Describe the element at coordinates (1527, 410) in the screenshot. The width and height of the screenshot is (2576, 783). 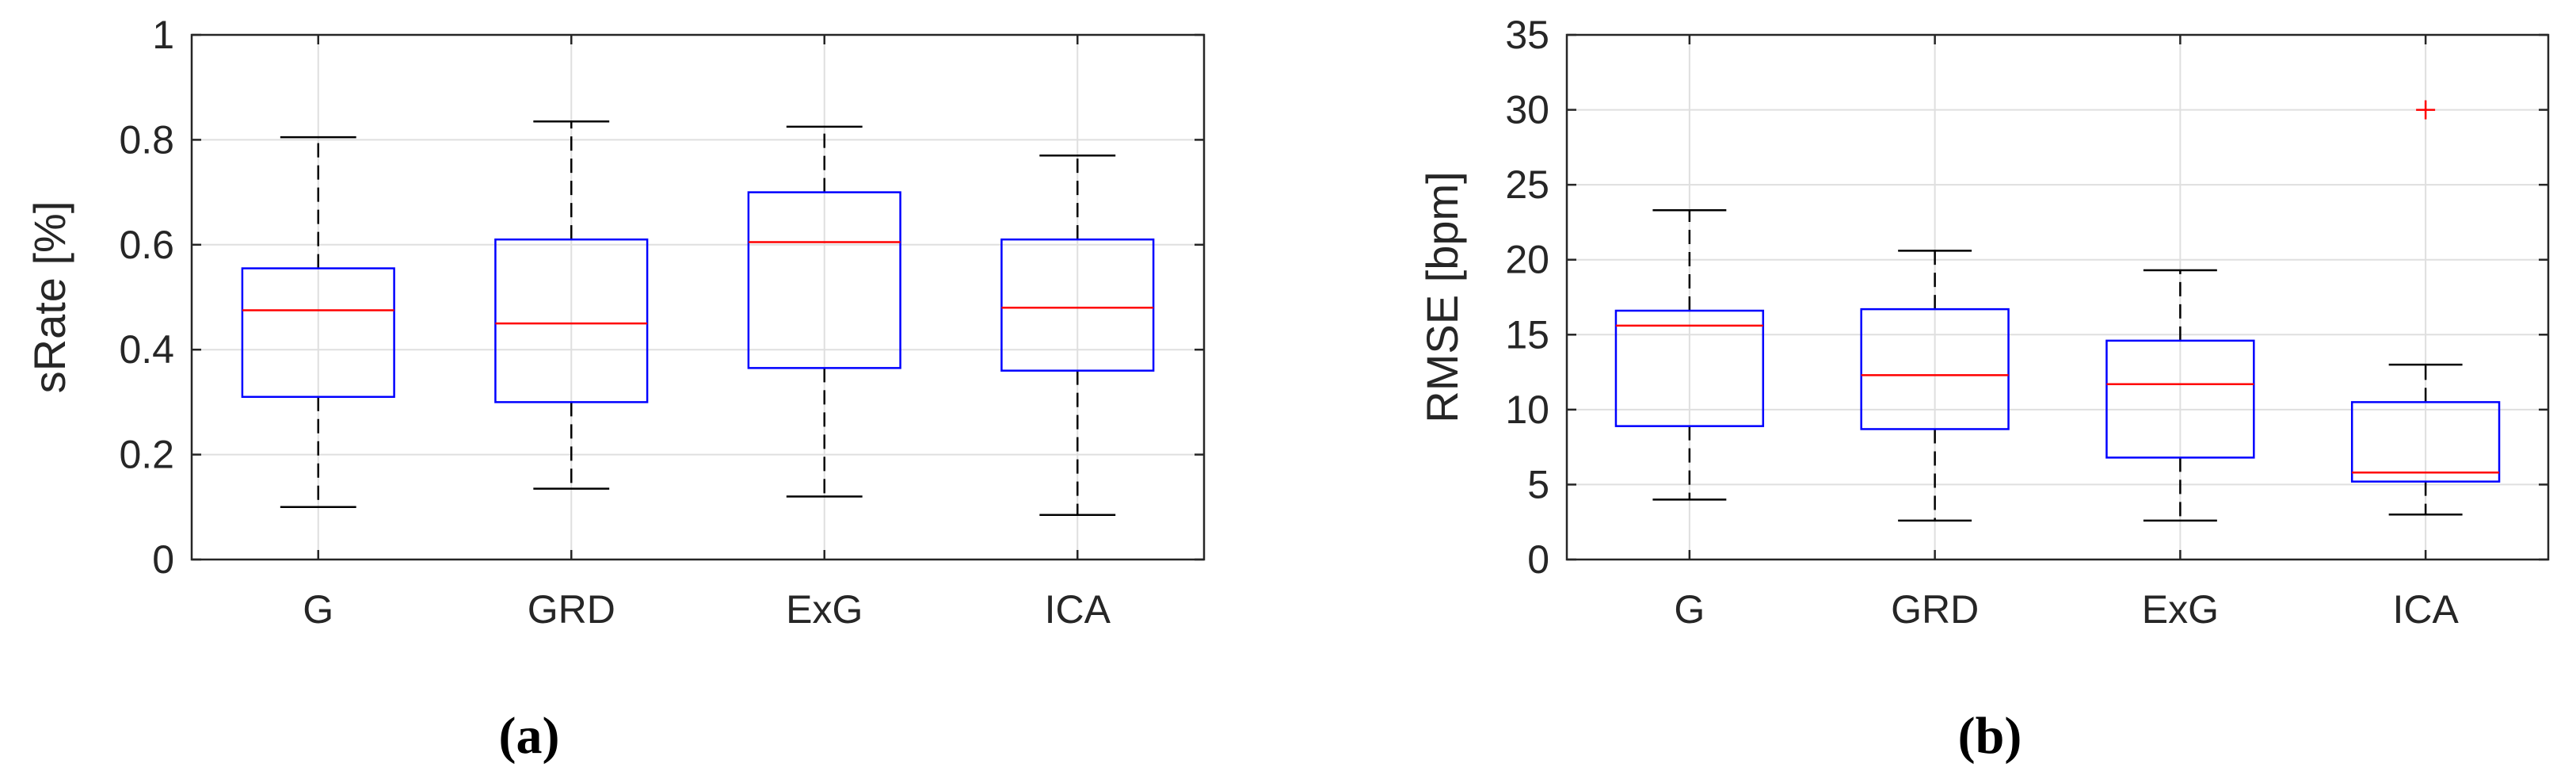
I see `y-tick-label: 10` at that location.